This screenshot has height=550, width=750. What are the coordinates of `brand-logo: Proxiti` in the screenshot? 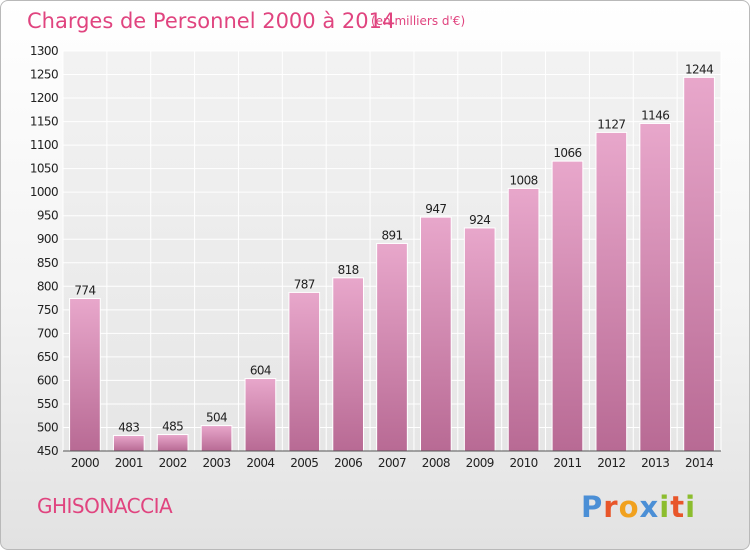 It's located at (638, 507).